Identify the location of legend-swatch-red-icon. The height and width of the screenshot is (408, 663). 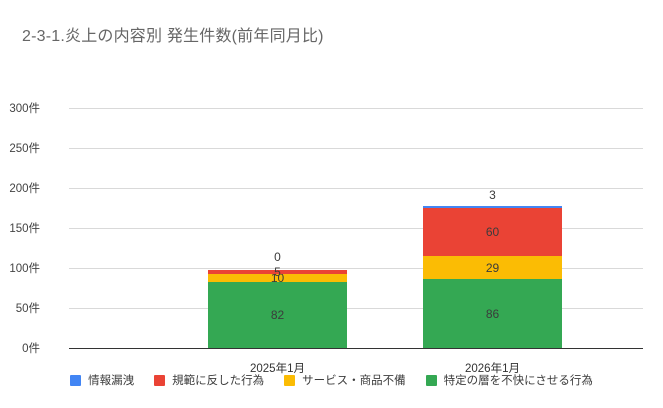
(160, 380).